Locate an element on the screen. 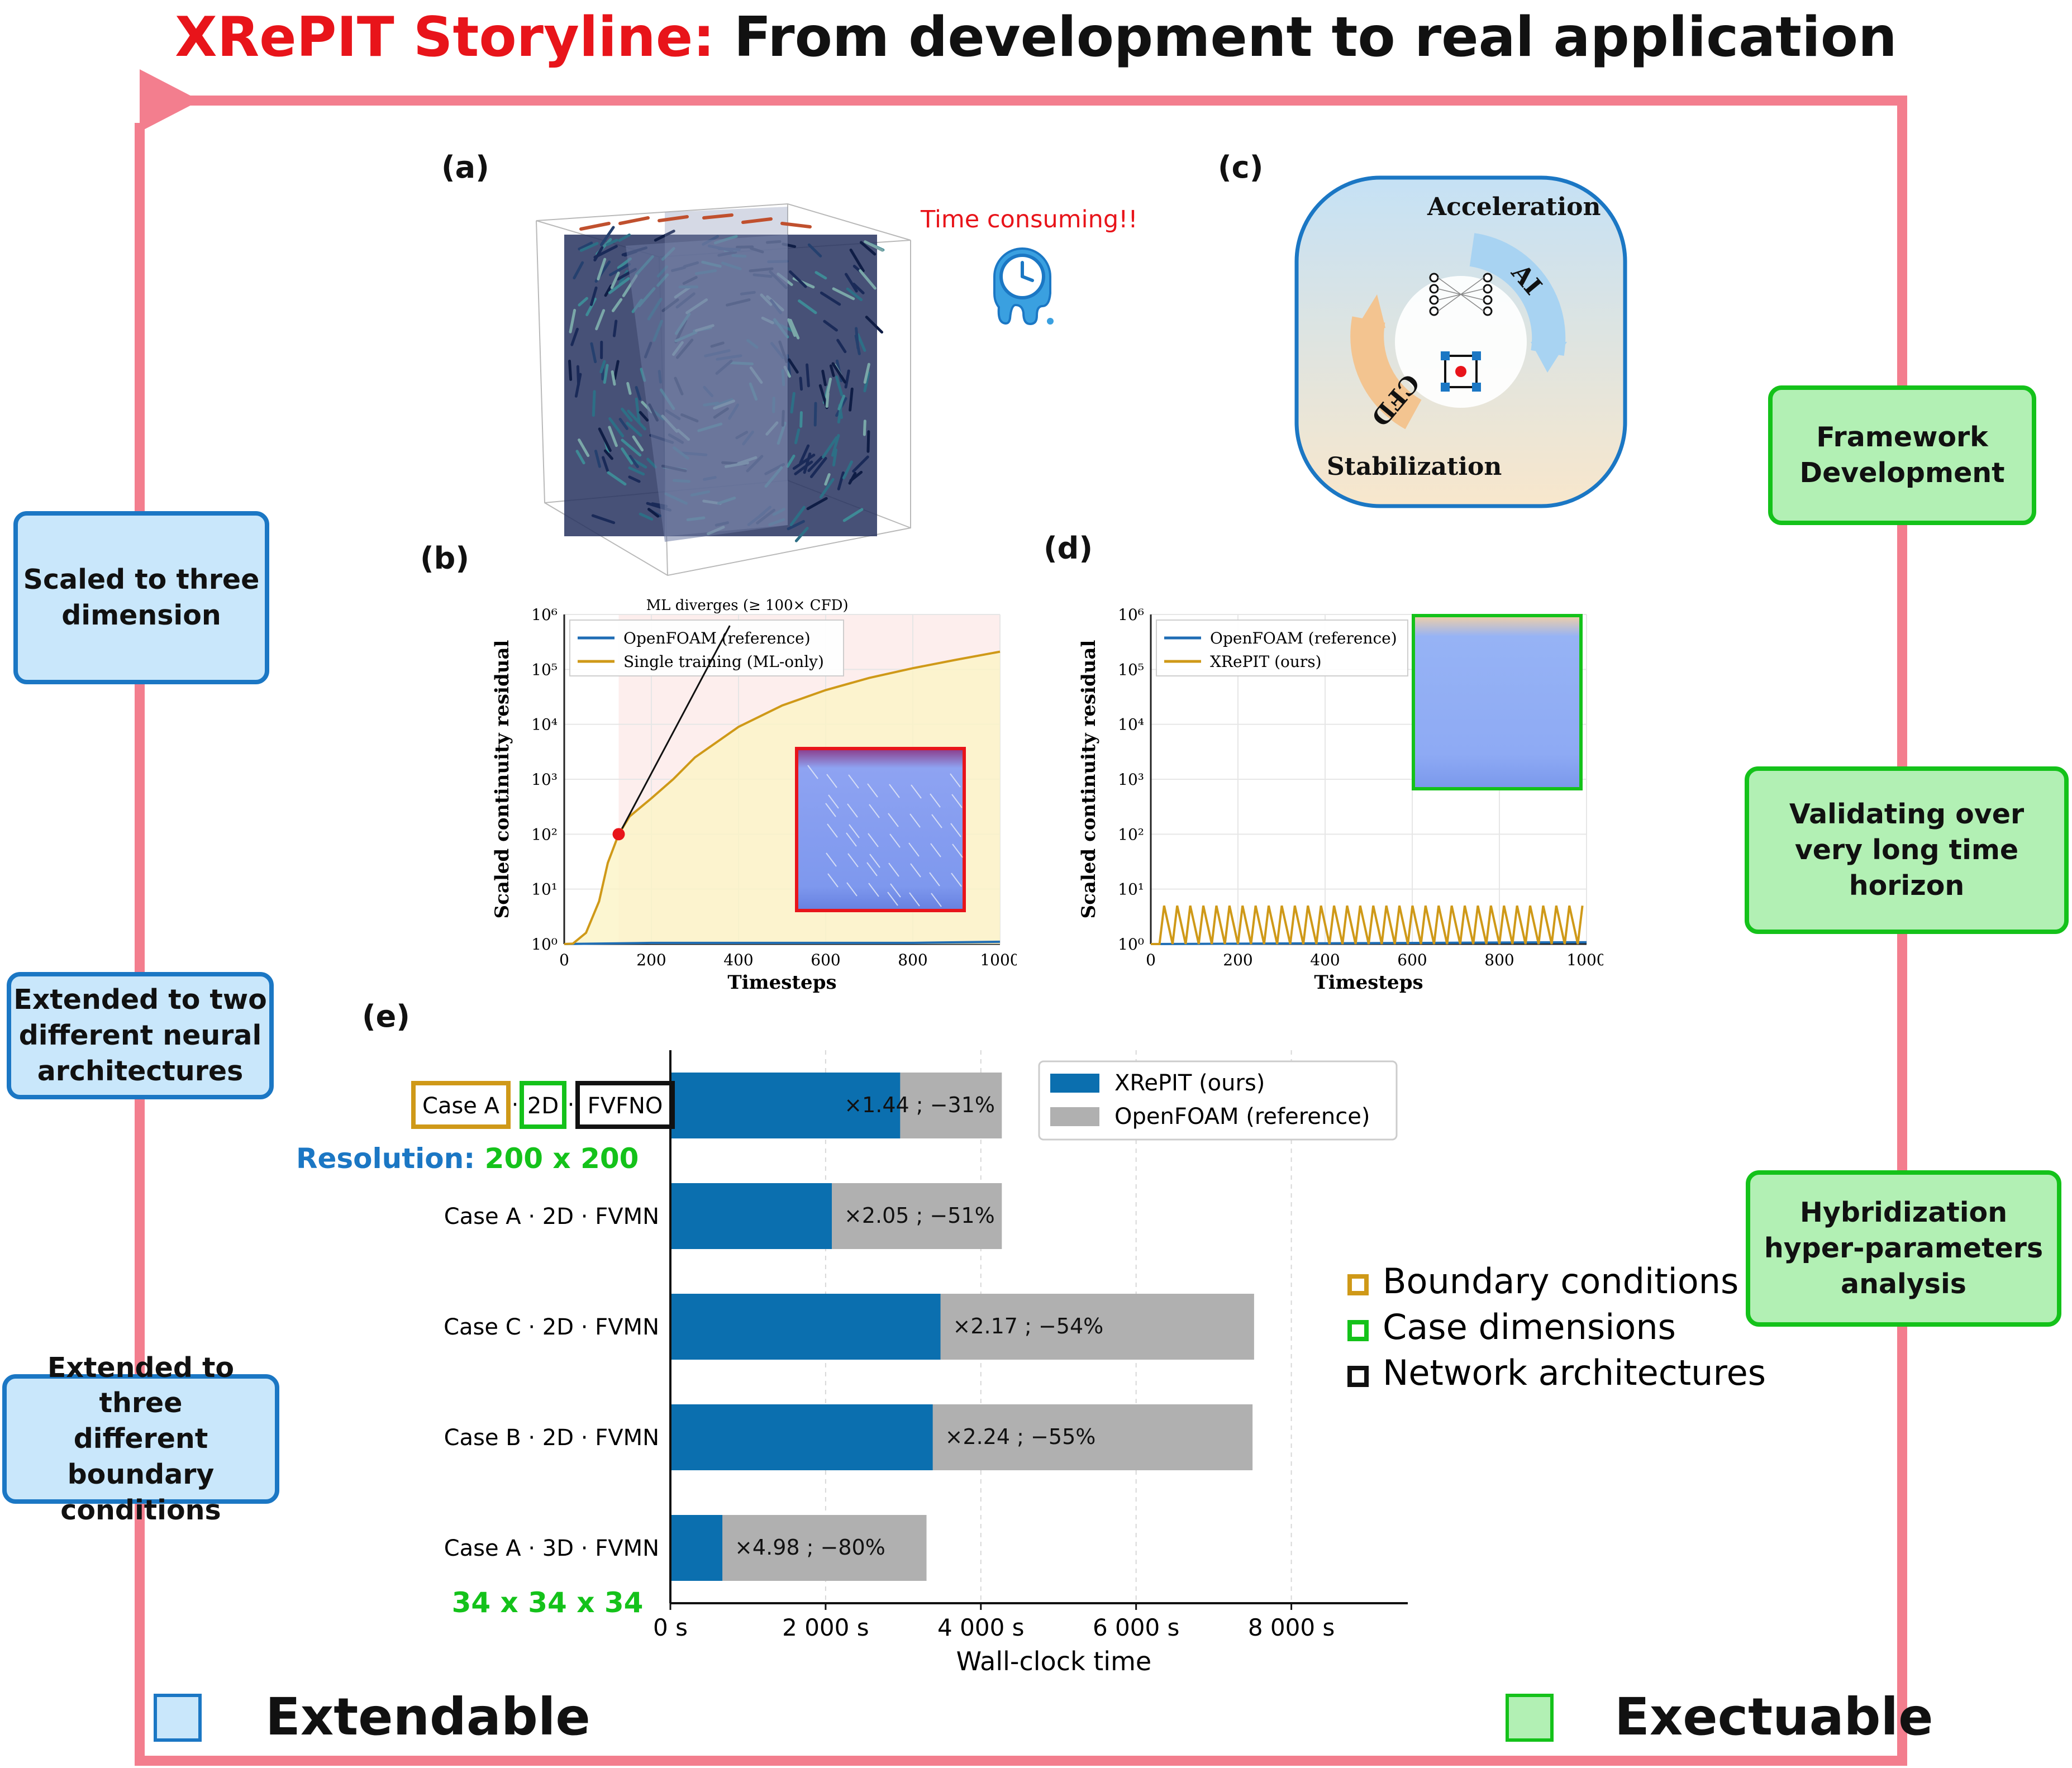 The height and width of the screenshot is (1768, 2072). panel-label-c: (c) is located at coordinates (1241, 167).